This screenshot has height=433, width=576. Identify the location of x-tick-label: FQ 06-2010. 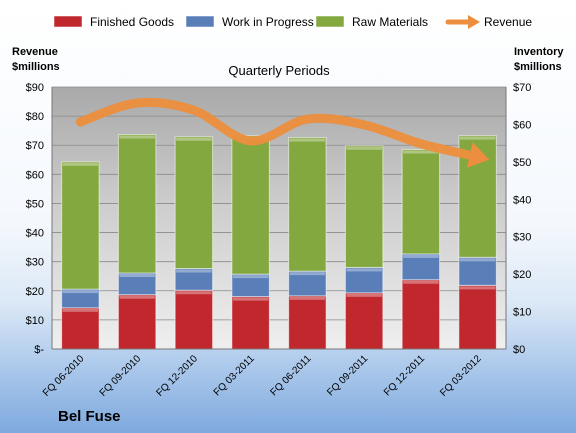
(64, 376).